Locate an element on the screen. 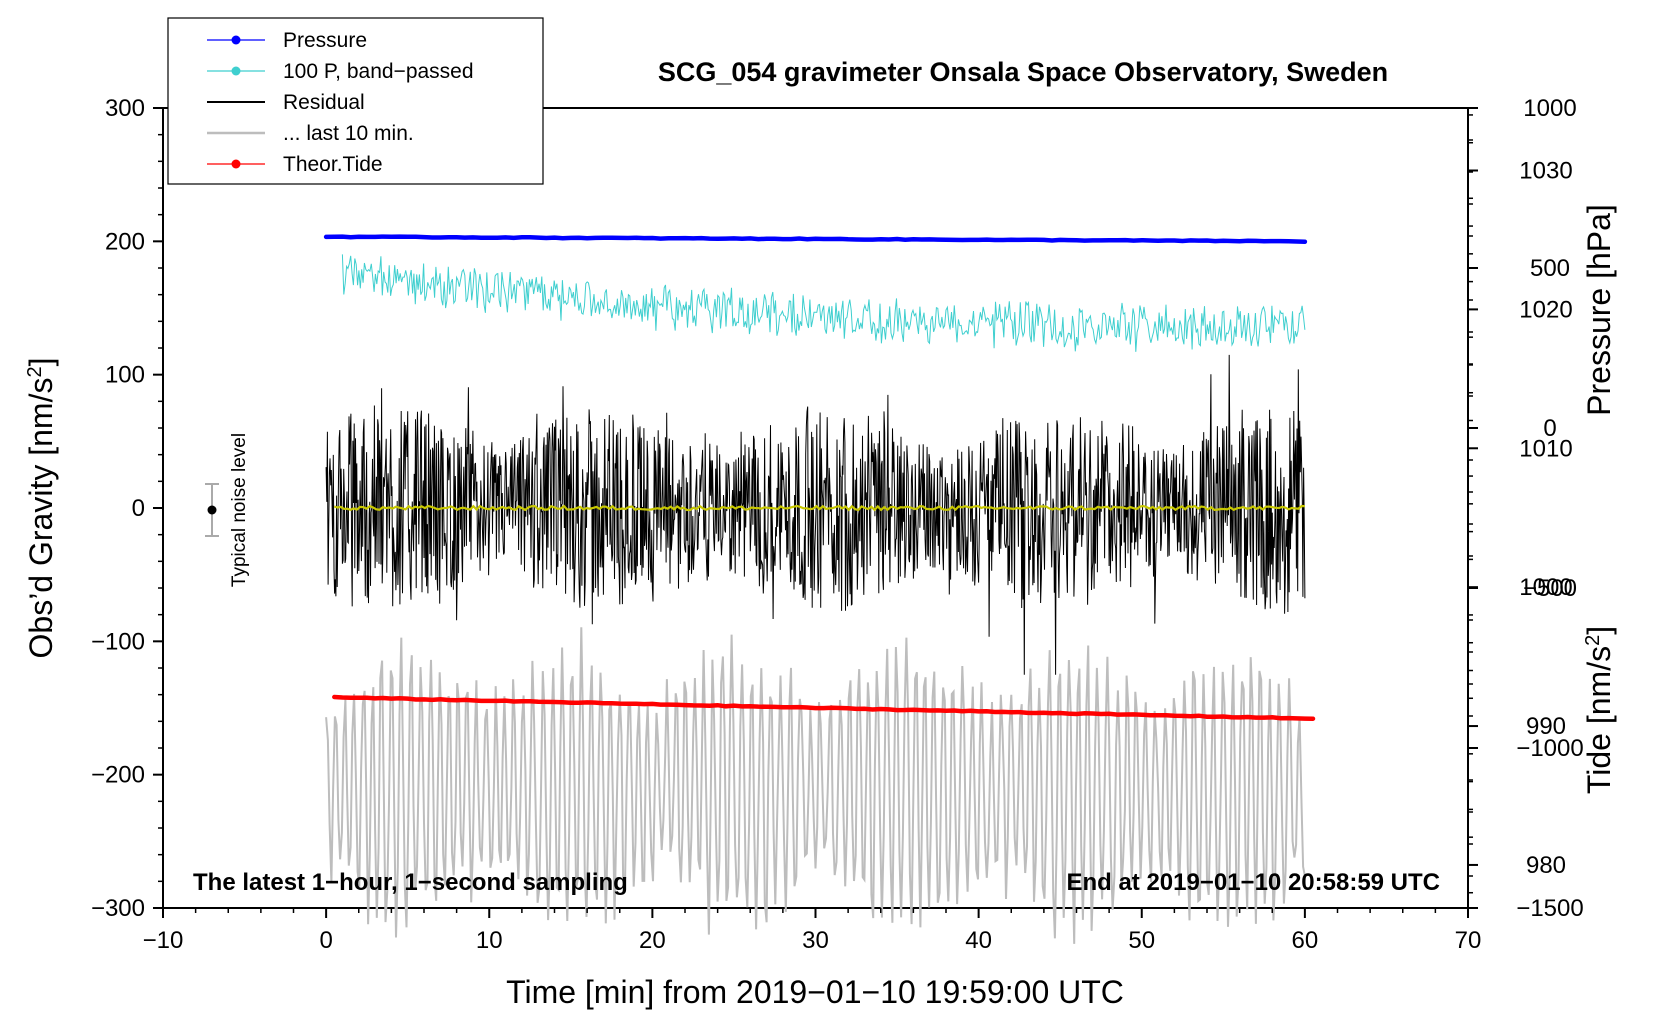 The image size is (1660, 1020). pressure-tick-label: 1010 is located at coordinates (1545, 448).